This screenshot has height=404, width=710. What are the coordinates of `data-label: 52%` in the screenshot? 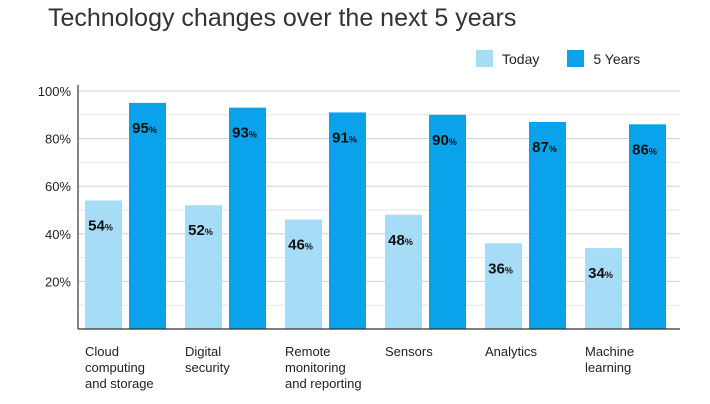 It's located at (200, 230).